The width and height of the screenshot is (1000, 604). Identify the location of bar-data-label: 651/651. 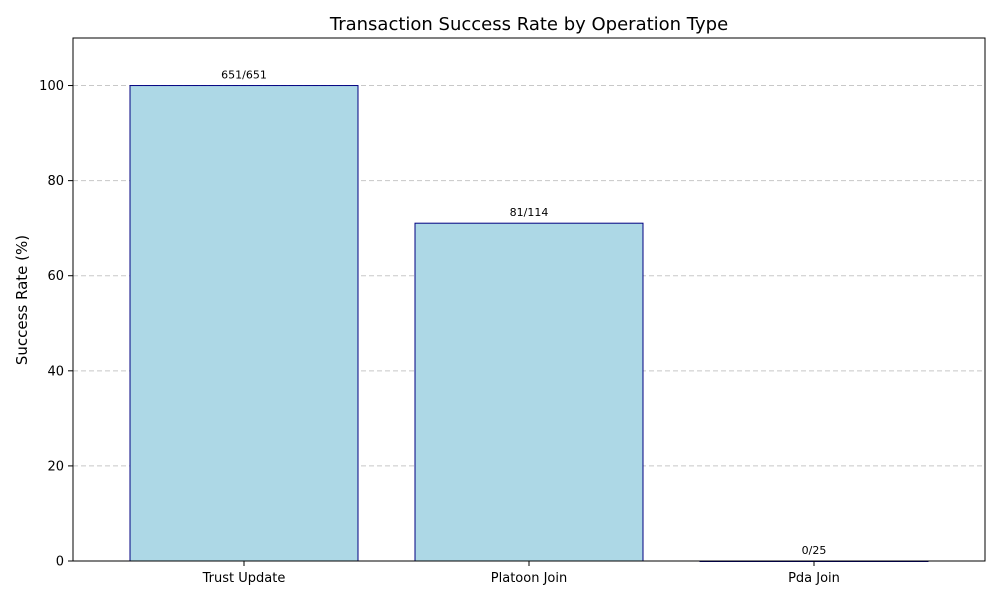
(244, 75).